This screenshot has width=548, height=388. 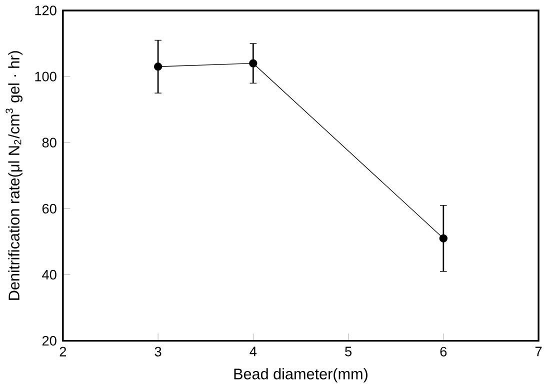 What do you see at coordinates (348, 351) in the screenshot?
I see `x-tick-label: 5` at bounding box center [348, 351].